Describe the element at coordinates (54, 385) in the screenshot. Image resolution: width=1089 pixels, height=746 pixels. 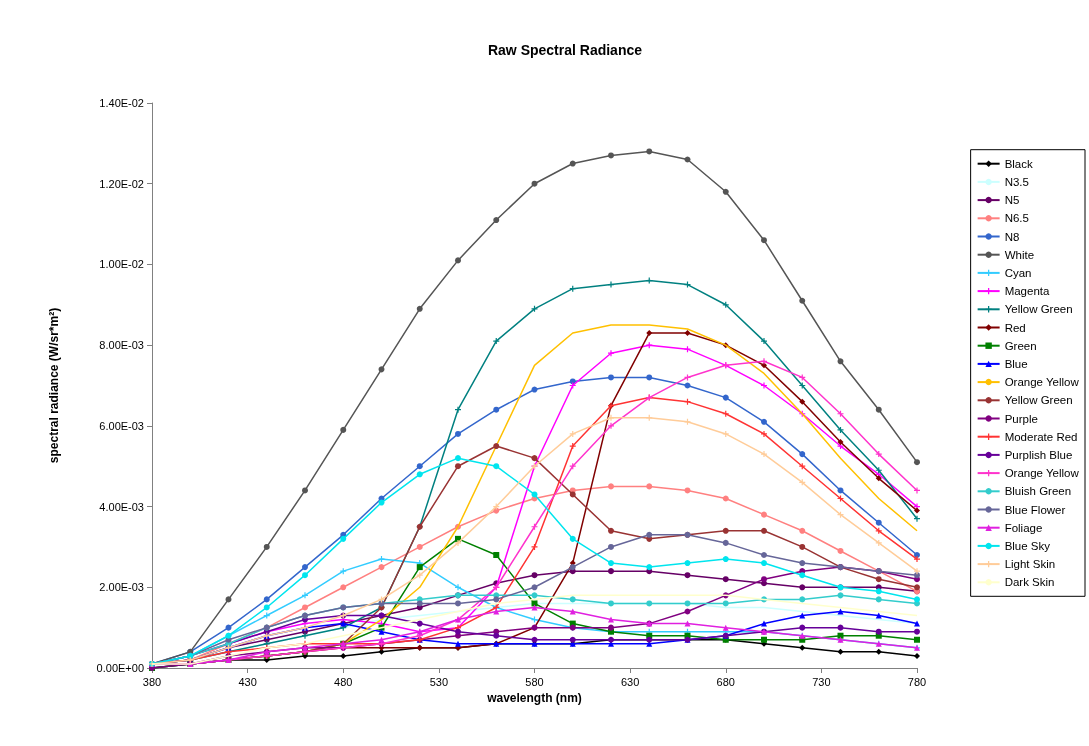
I see `y-axis-title: spectral radiance (W/sr*m²)` at that location.